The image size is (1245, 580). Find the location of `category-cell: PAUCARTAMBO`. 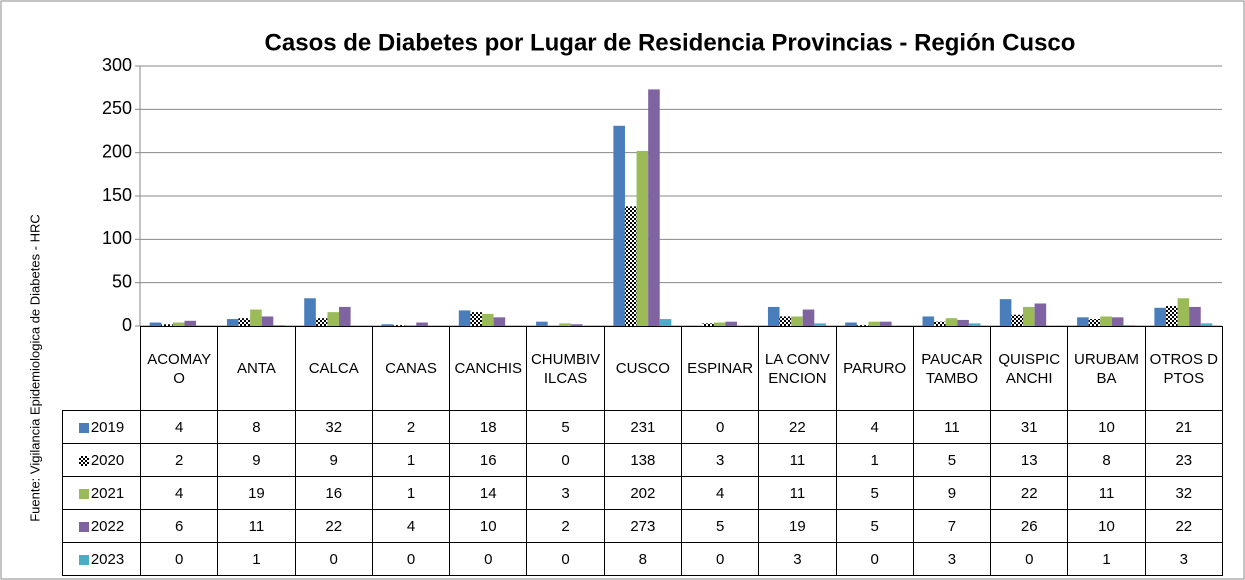

category-cell: PAUCARTAMBO is located at coordinates (952, 368).